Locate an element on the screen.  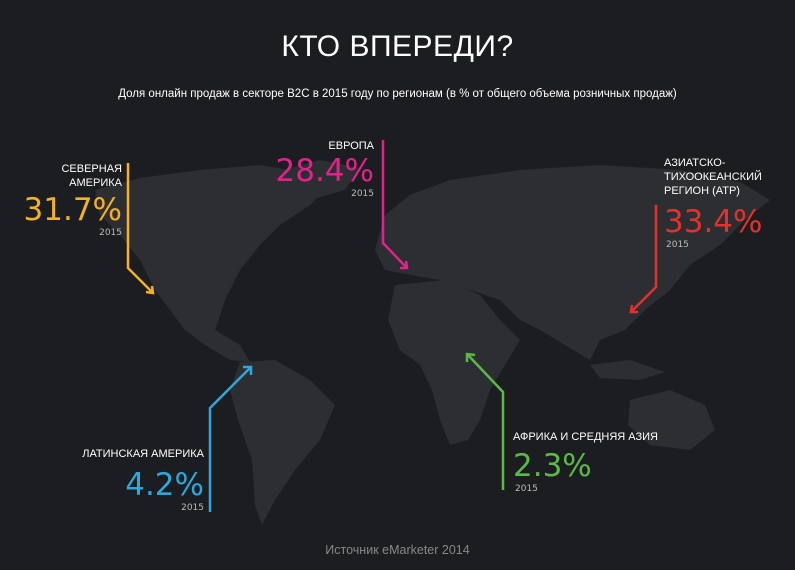
africa-shape is located at coordinates (454, 362).